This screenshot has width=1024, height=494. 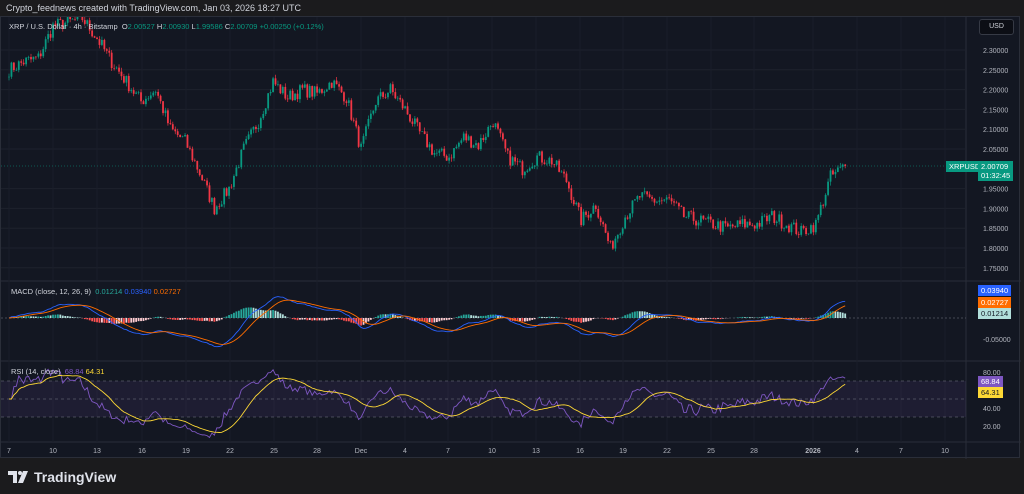 I want to click on time-axis-label: Dec, so click(x=361, y=451).